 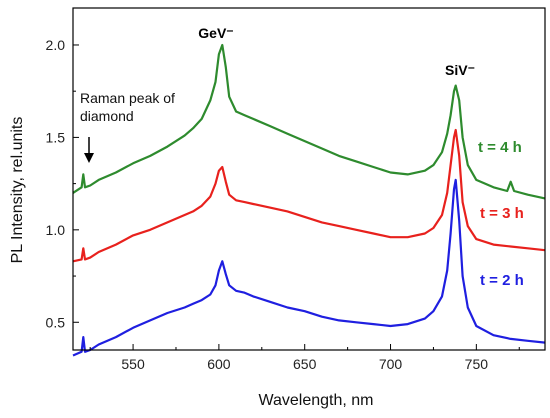 I want to click on series-label-4h: t = 4 h, so click(x=500, y=147).